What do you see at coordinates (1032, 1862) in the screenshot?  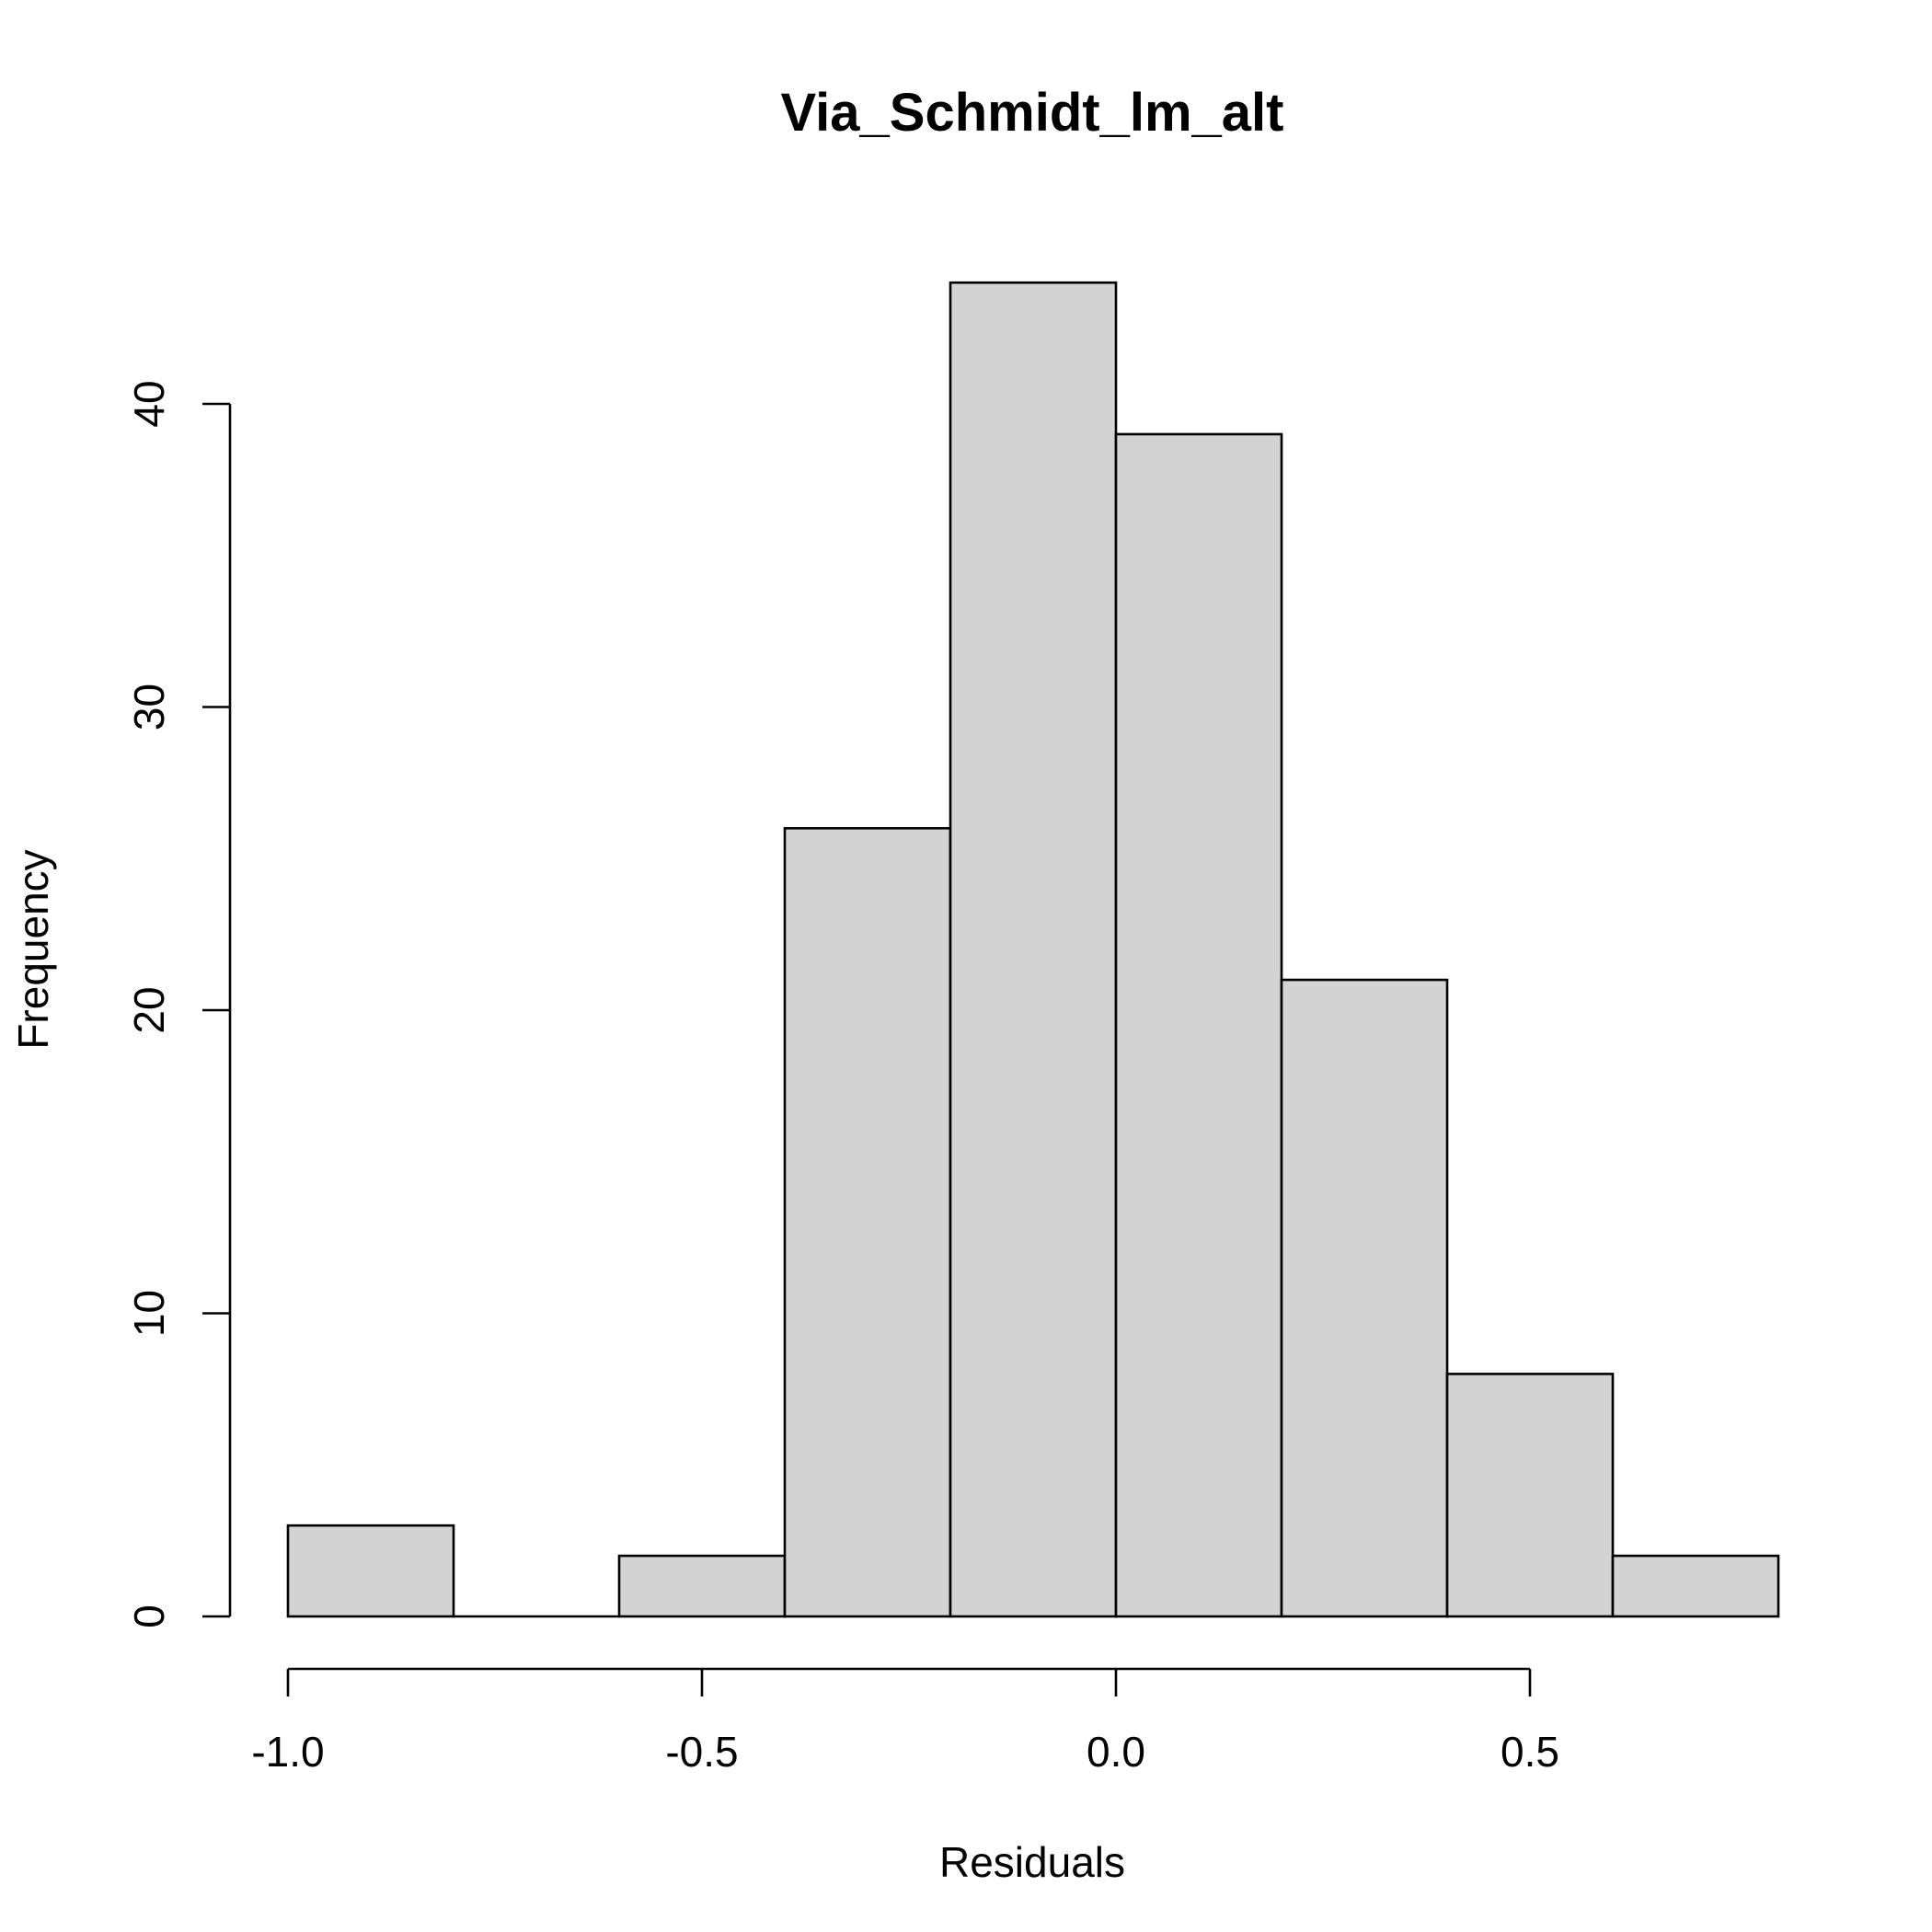 I see `x-axis-label: Residuals` at bounding box center [1032, 1862].